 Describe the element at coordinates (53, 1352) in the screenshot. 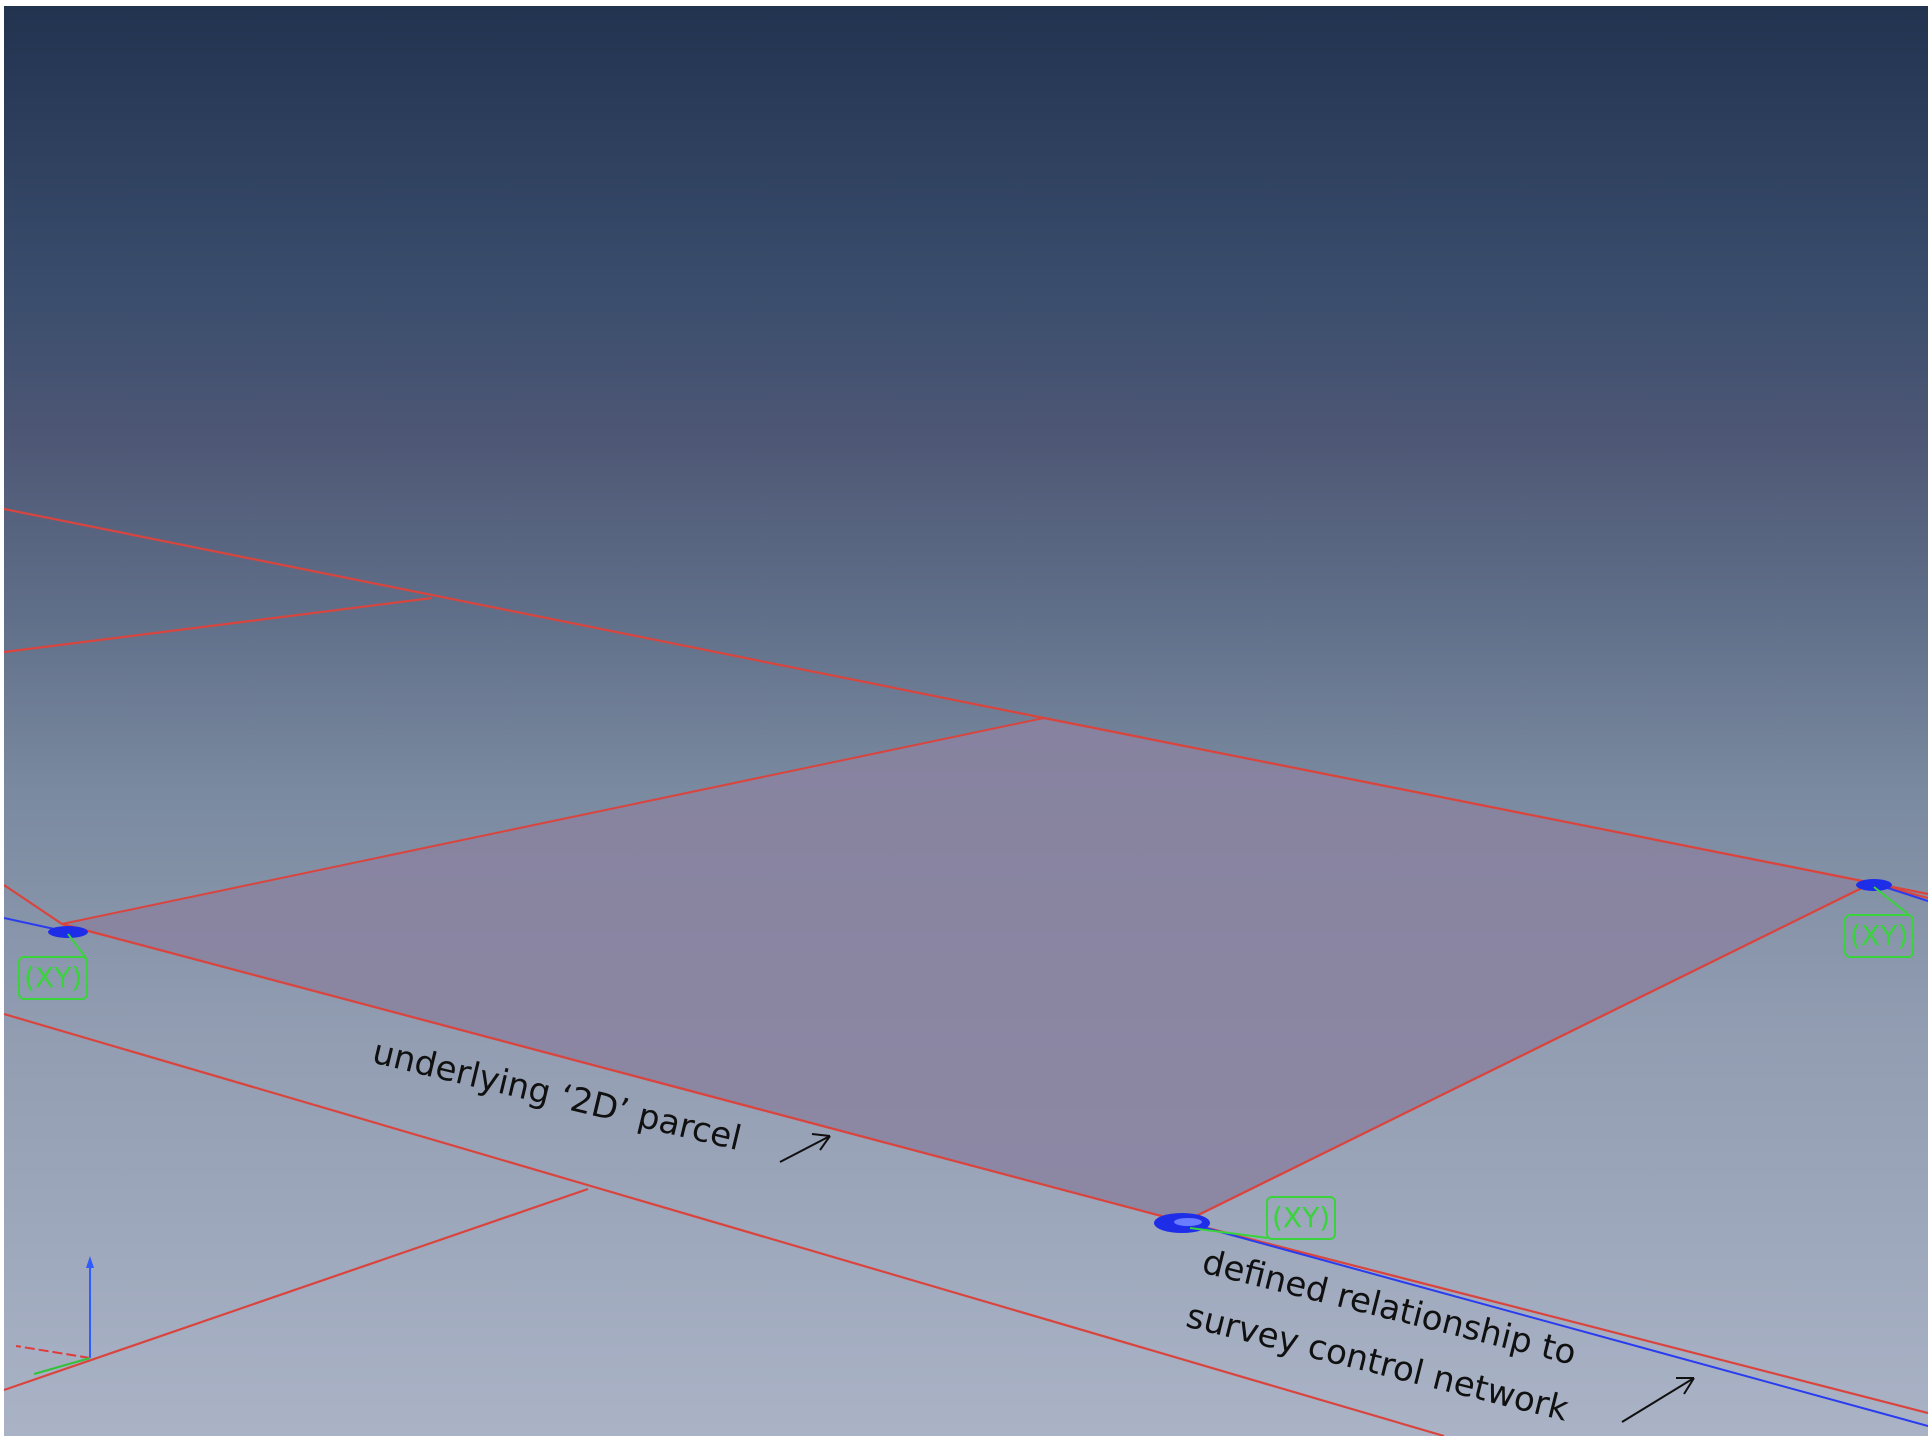

I see `axis-x` at that location.